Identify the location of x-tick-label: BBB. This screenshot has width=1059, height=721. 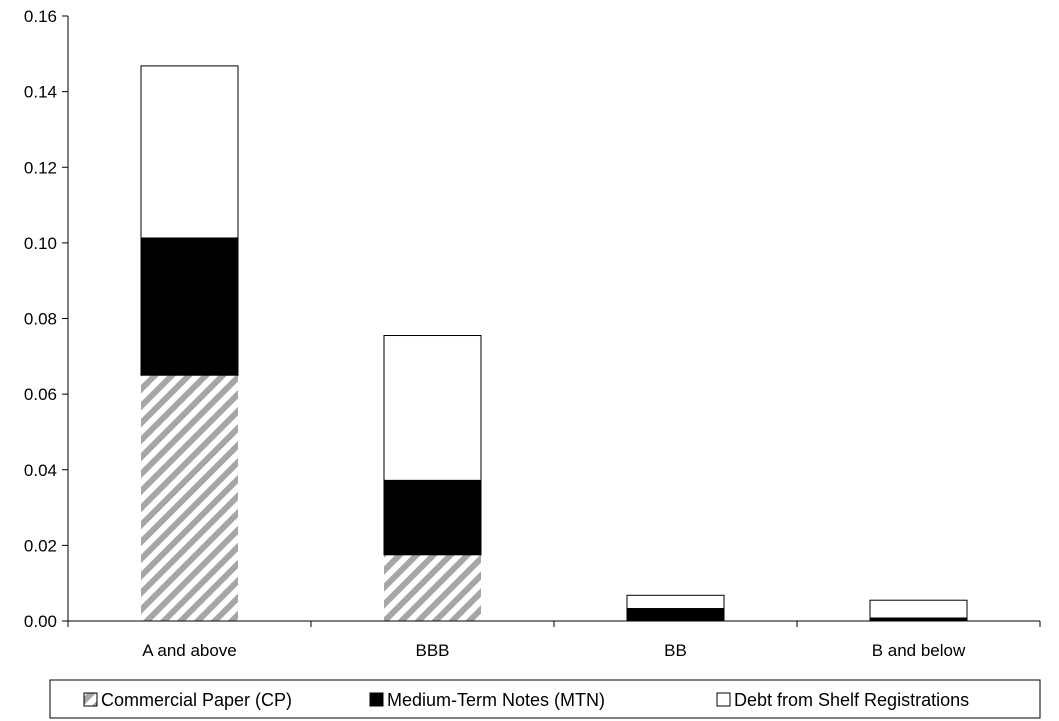
(432, 650).